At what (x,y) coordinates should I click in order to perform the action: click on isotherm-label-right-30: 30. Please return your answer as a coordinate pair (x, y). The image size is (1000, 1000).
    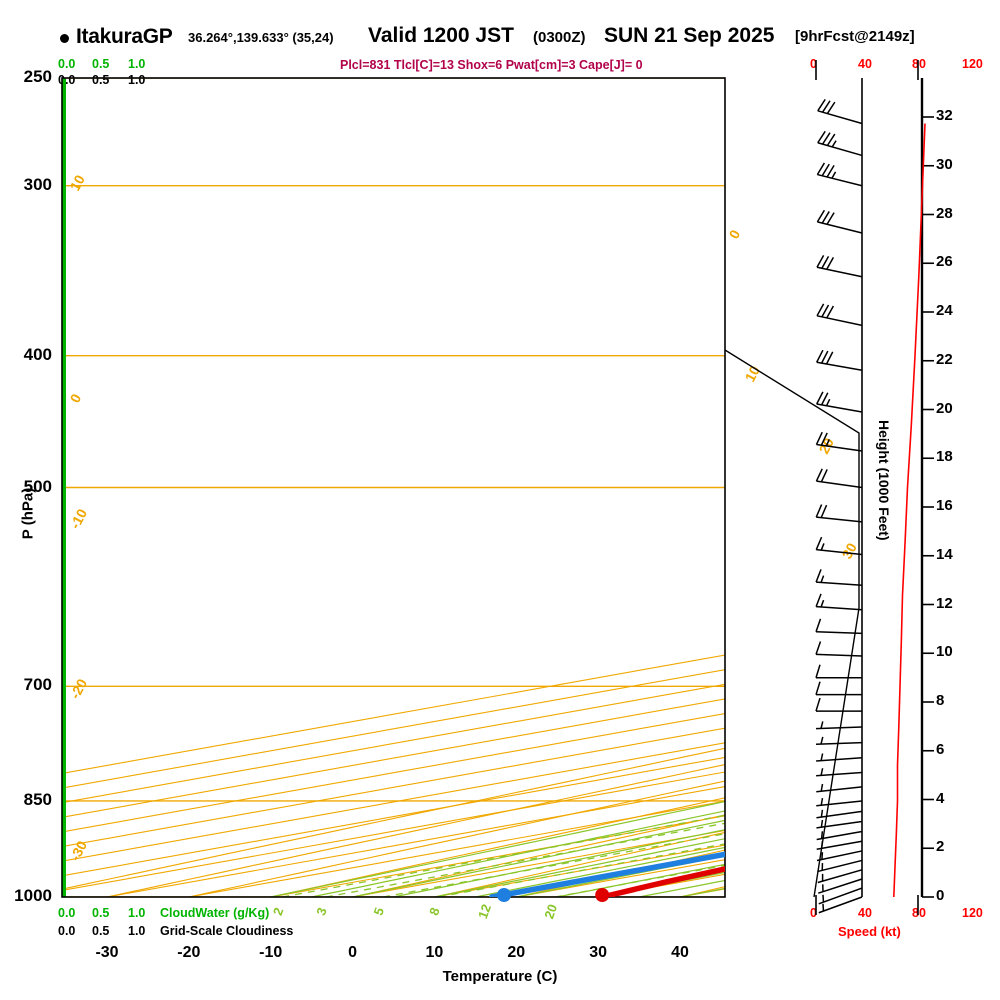
    Looking at the image, I should click on (850, 550).